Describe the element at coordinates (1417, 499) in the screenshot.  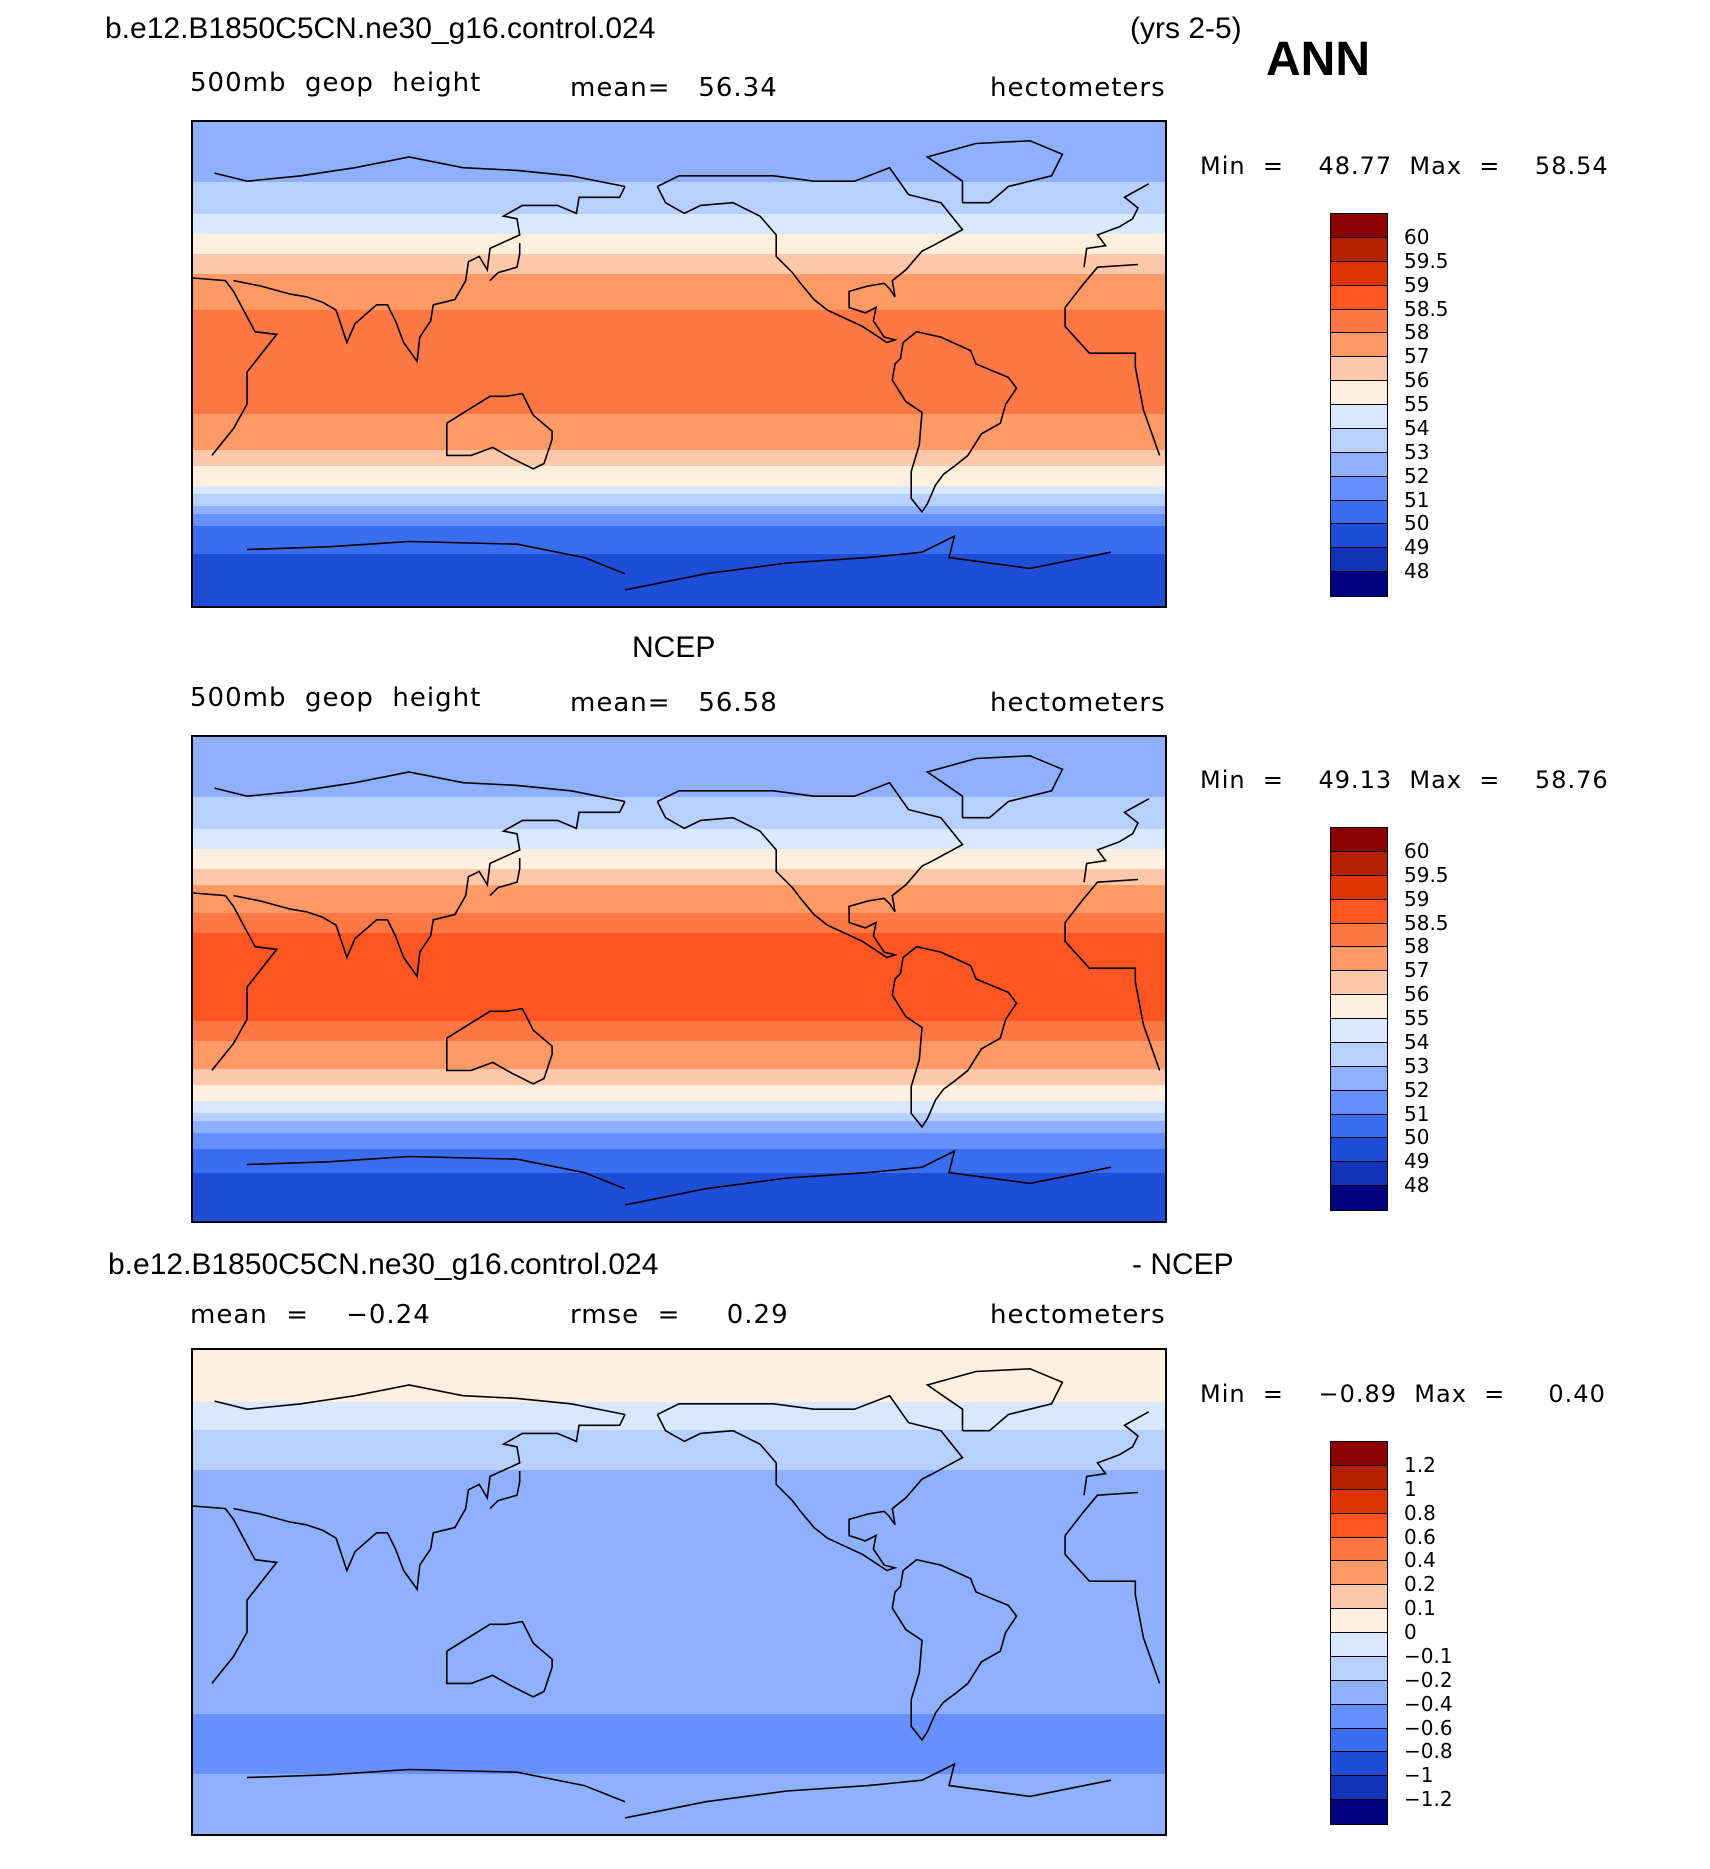
I see `colorbar-label: 51` at that location.